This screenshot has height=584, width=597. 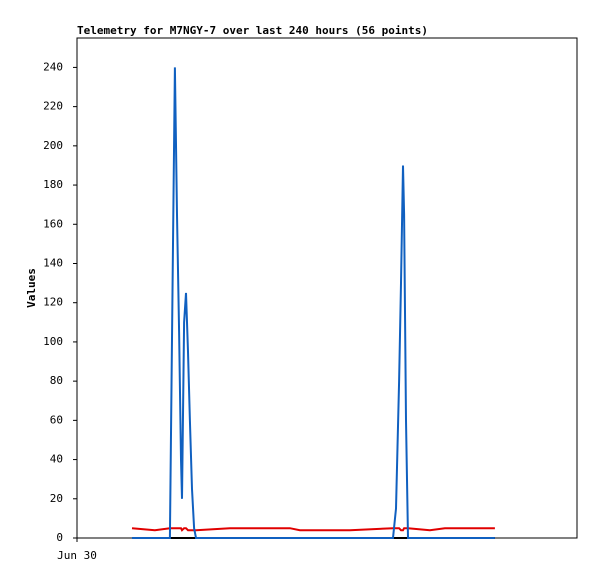 I want to click on series-line, so click(x=313, y=529).